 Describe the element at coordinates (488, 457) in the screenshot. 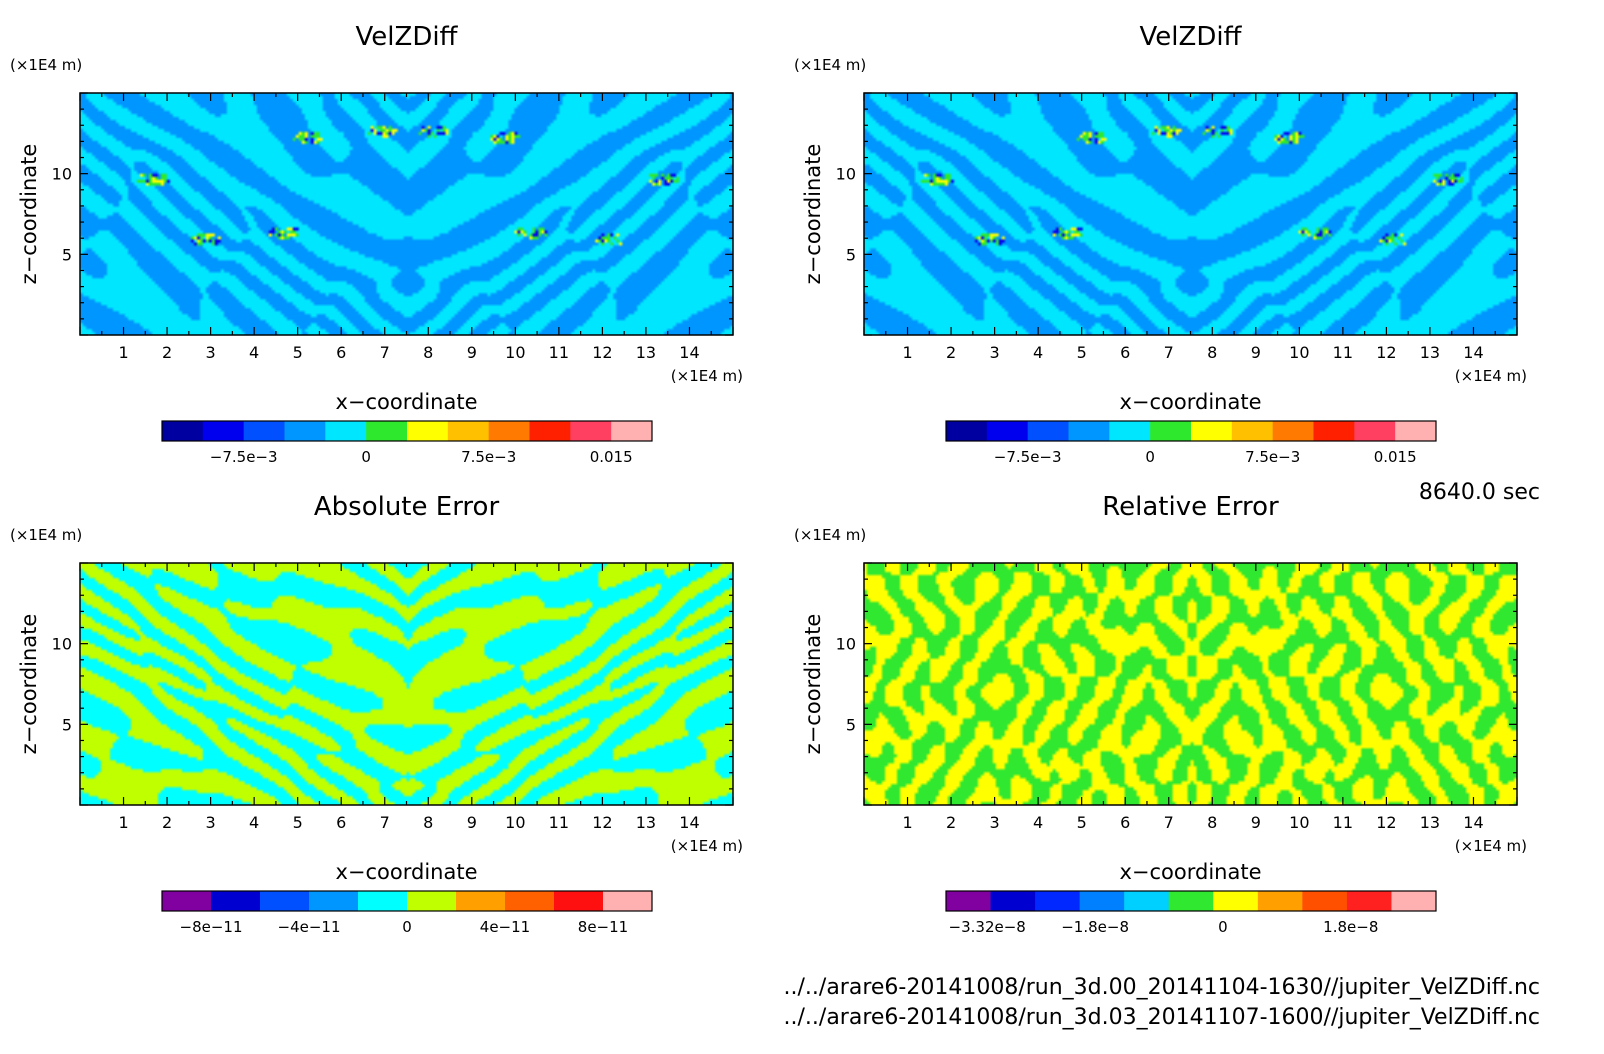

I see `colorbar-tick-label: 7.5e−3` at that location.